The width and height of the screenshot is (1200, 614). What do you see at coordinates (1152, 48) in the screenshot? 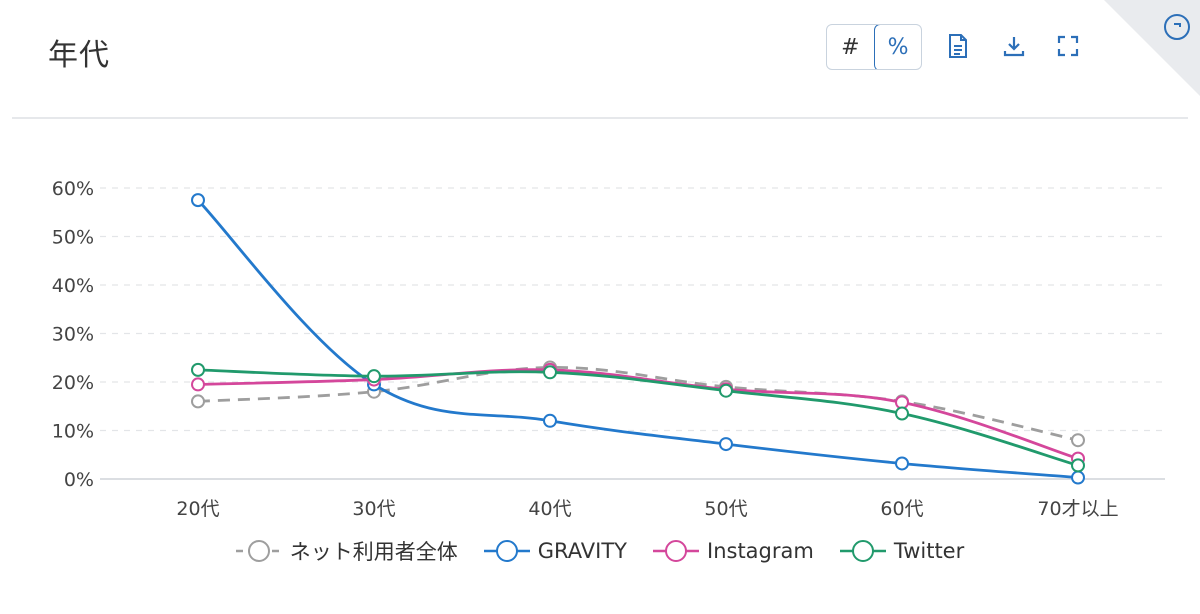
I see `corner-fold` at bounding box center [1152, 48].